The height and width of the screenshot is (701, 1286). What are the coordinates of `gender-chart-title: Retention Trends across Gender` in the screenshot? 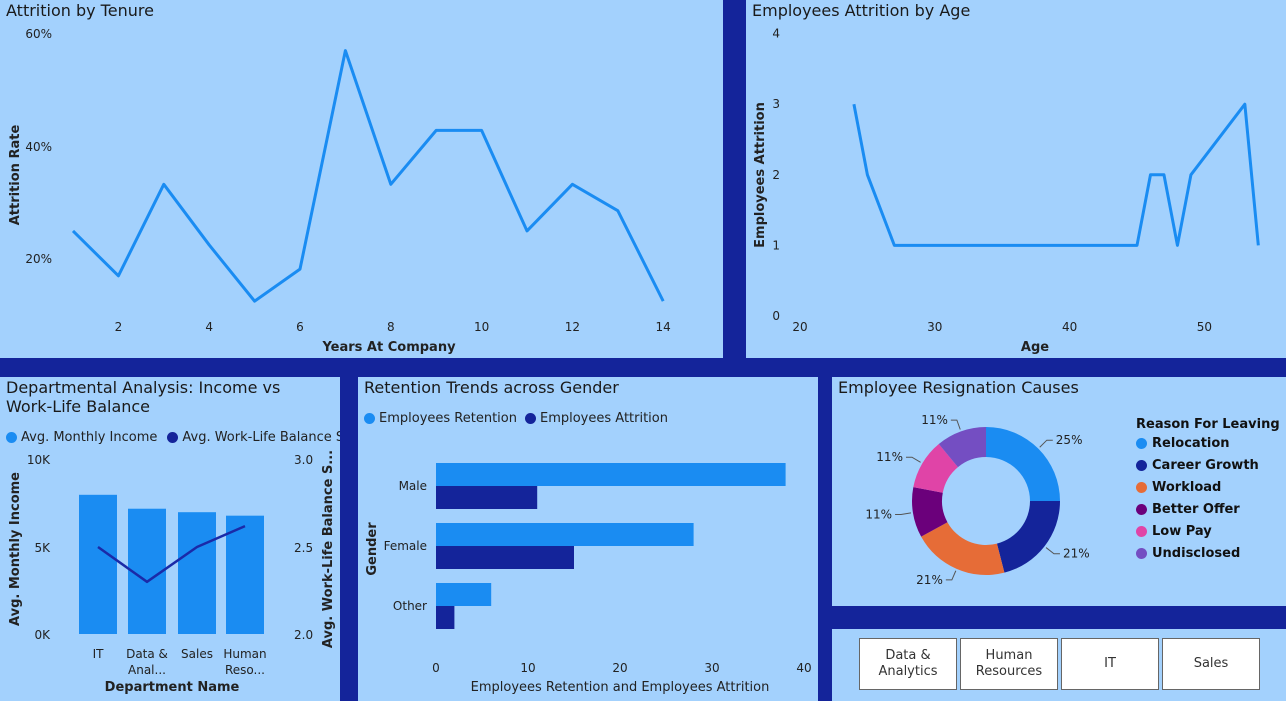 It's located at (491, 387).